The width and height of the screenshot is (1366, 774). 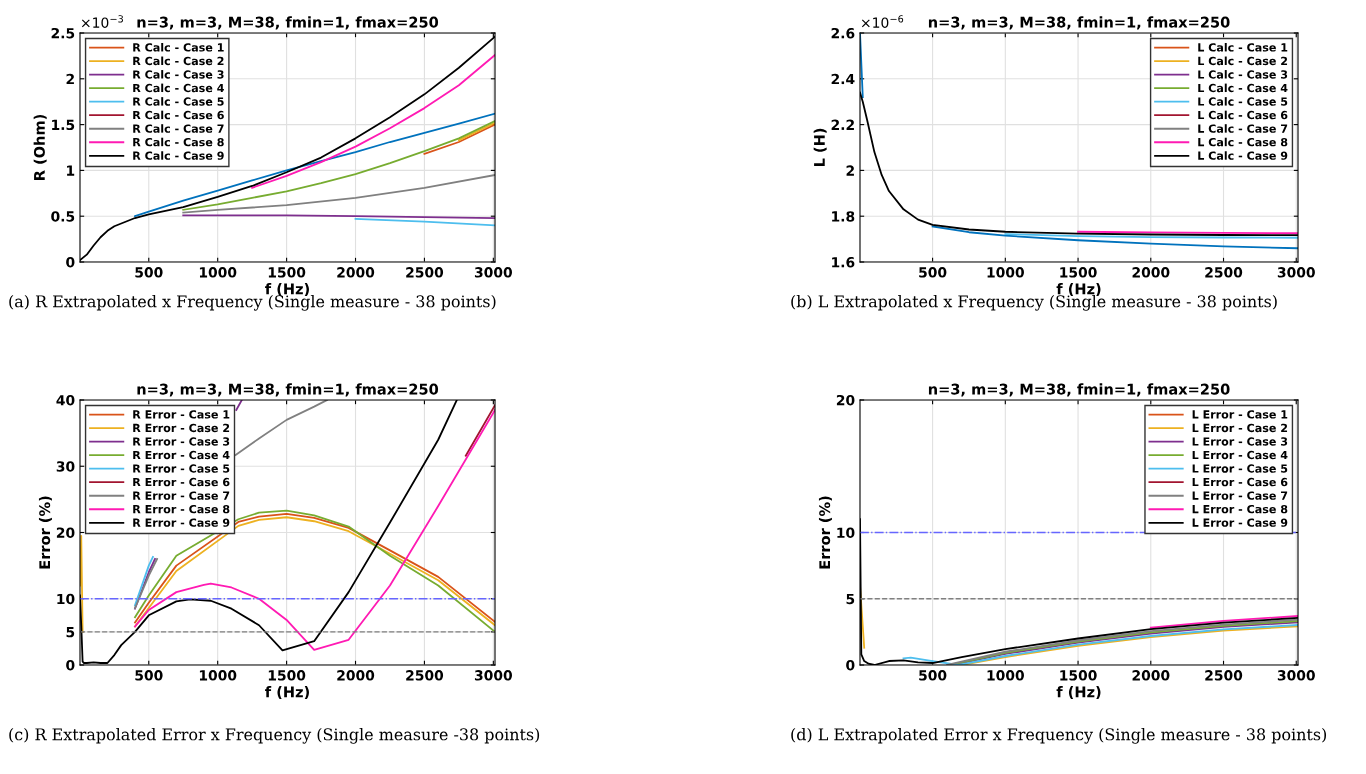 I want to click on legend-label: L Calc - Case 6, so click(x=1243, y=115).